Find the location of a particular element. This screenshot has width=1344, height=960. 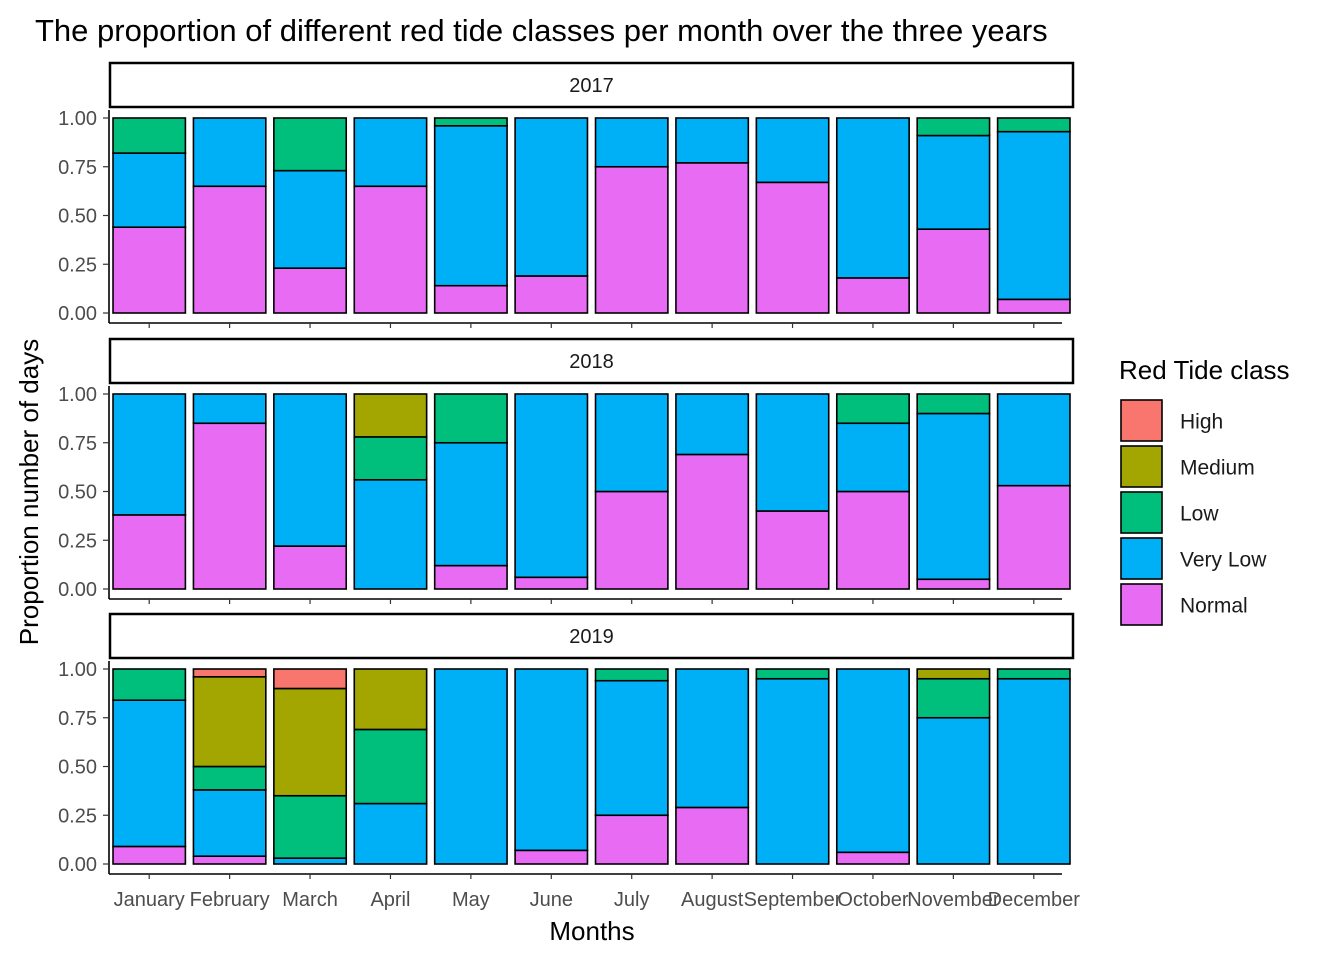

legend-label: Very Low is located at coordinates (1223, 560).